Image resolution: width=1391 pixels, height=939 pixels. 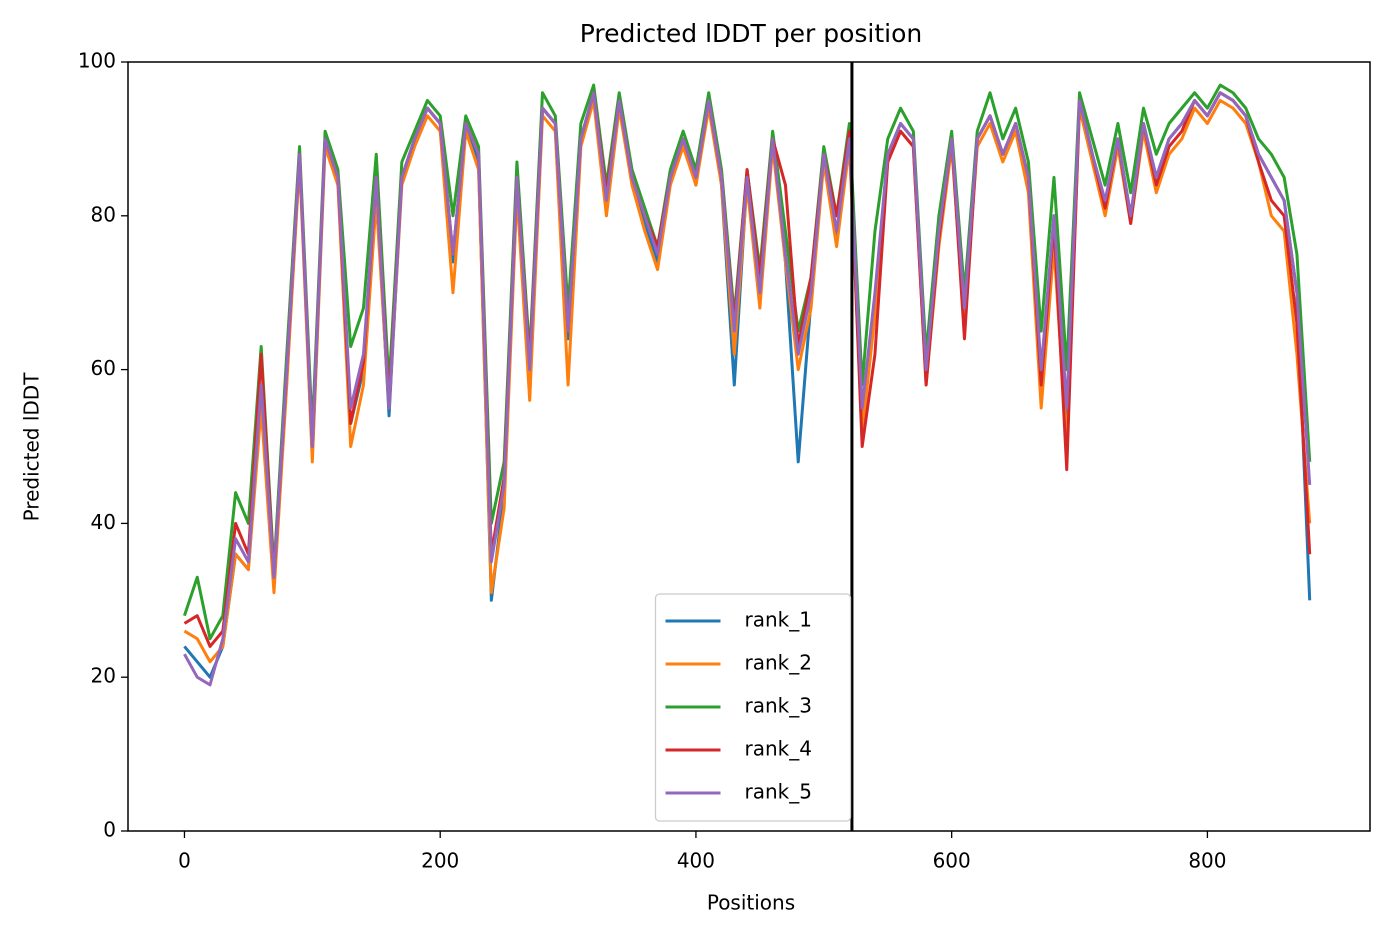 I want to click on legend-label: rank_1, so click(x=778, y=620).